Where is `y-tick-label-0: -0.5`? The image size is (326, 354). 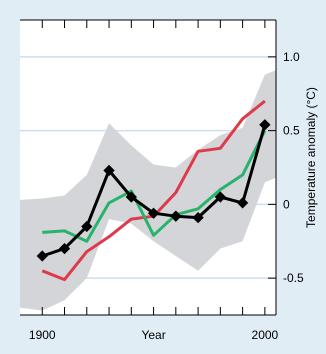
y-tick-label-0: -0.5 is located at coordinates (293, 278).